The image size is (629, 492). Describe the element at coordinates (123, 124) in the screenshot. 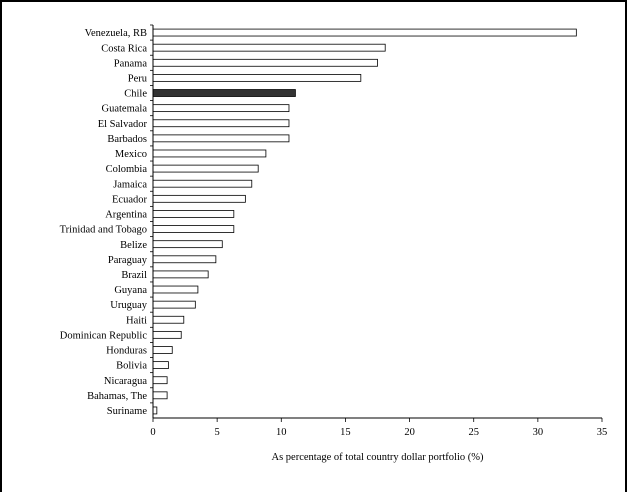

I see `category-label: El Salvador` at that location.